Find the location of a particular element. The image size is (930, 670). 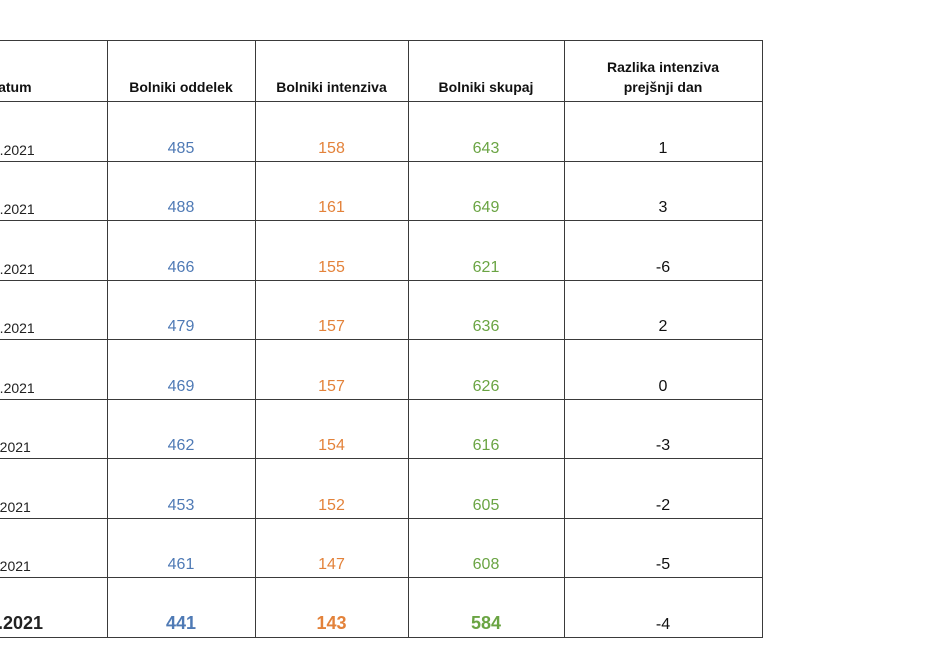

cell-total: 621 is located at coordinates (485, 250).